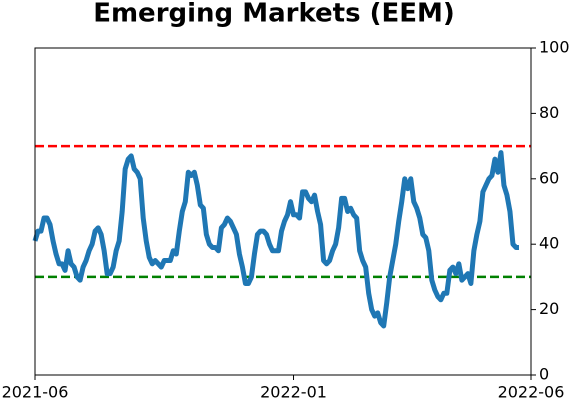 This screenshot has height=402, width=571. Describe the element at coordinates (274, 14) in the screenshot. I see `chart-title: Emerging Markets (EEM)` at that location.